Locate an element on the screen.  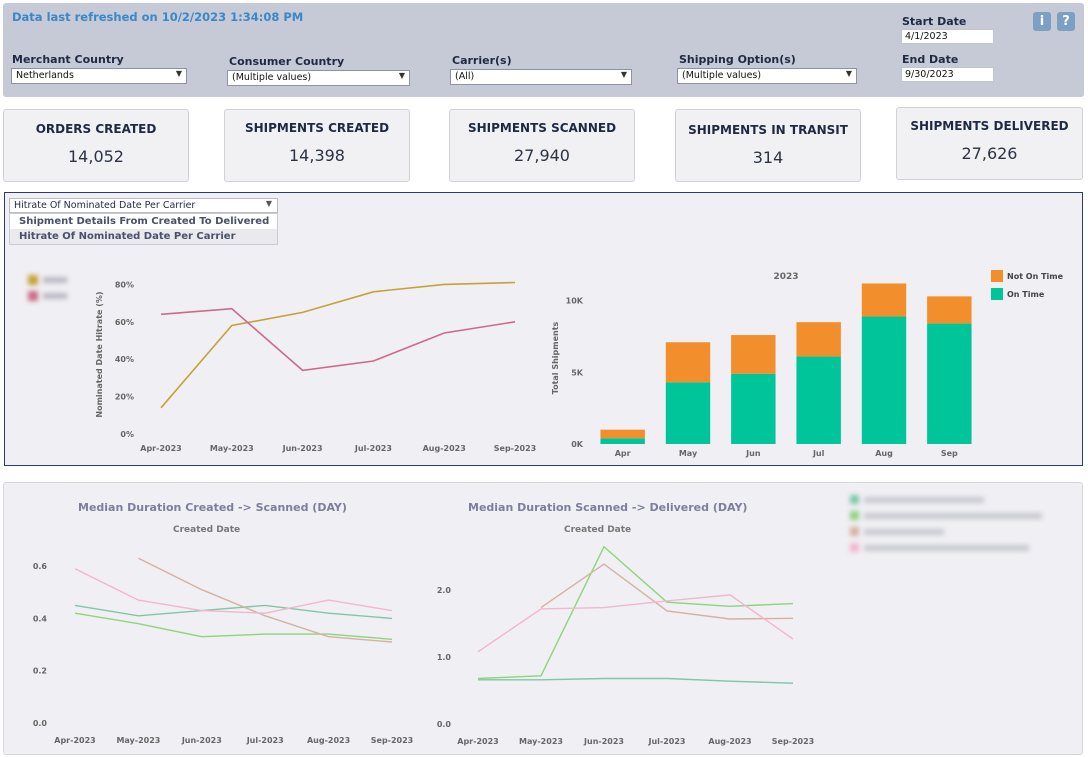
x-tick-label: Jul-2023 is located at coordinates (373, 448).